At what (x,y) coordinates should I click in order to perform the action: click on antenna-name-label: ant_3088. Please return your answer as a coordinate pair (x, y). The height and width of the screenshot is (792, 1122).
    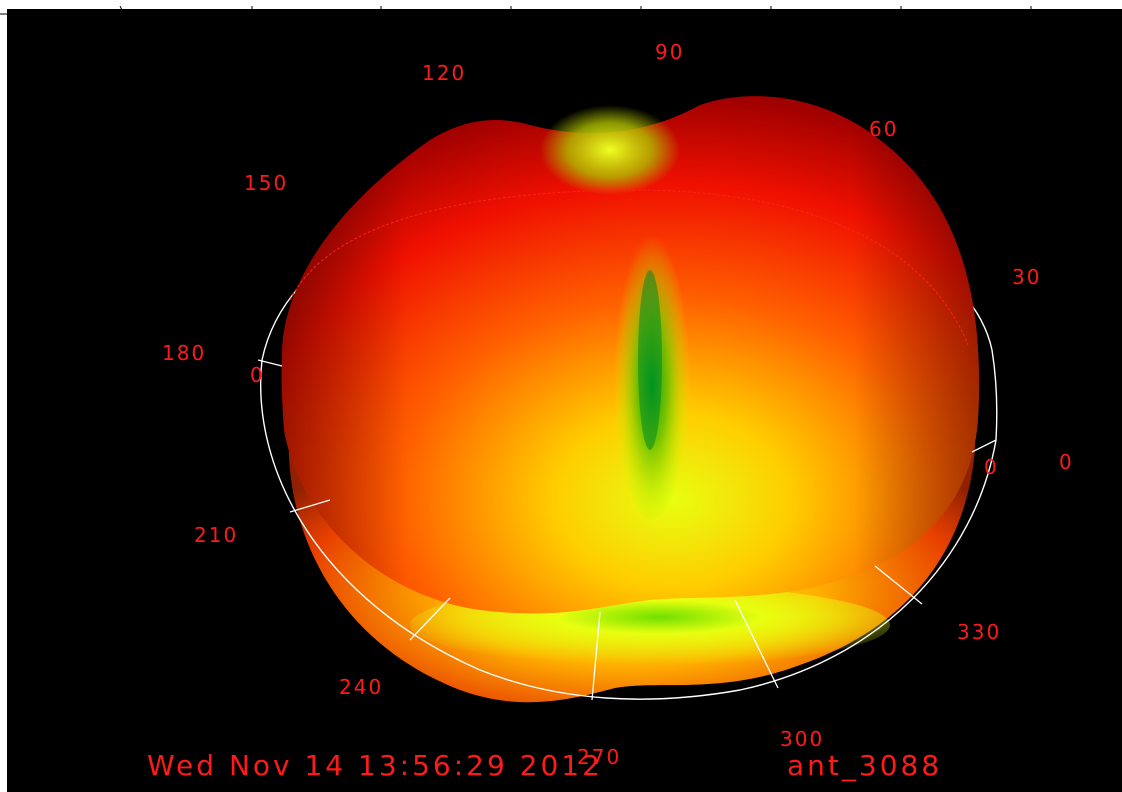
    Looking at the image, I should click on (865, 765).